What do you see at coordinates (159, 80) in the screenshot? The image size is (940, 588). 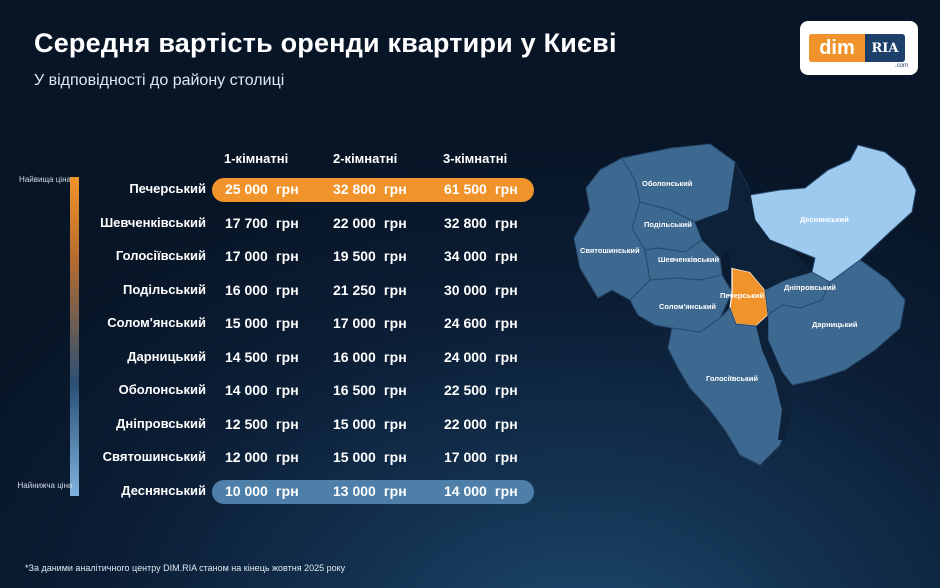 I see `page-subtitle: У відповідності до району столиці` at bounding box center [159, 80].